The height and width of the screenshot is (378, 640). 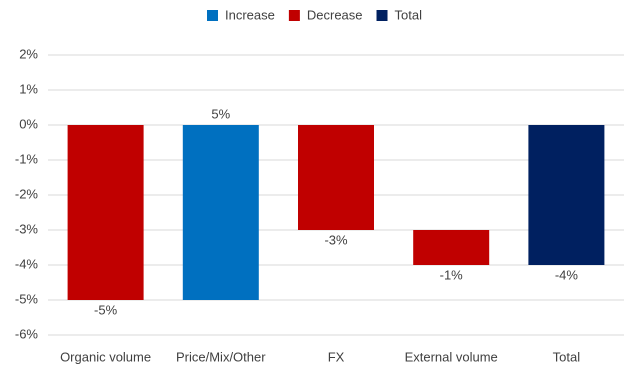 What do you see at coordinates (409, 14) in the screenshot?
I see `legend-label: Total` at bounding box center [409, 14].